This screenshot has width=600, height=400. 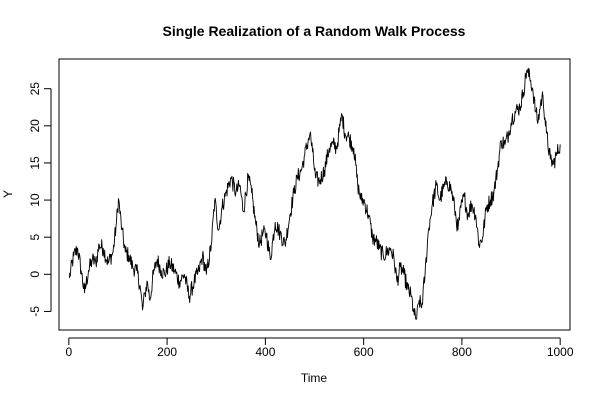 I want to click on x-axis: 0 200 400 600 800 1000, so click(x=319, y=348).